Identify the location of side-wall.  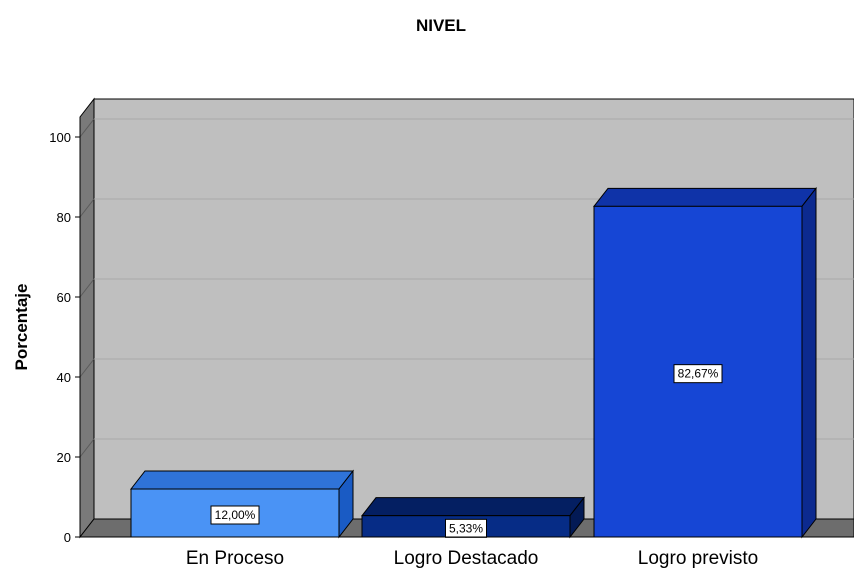
(87, 318).